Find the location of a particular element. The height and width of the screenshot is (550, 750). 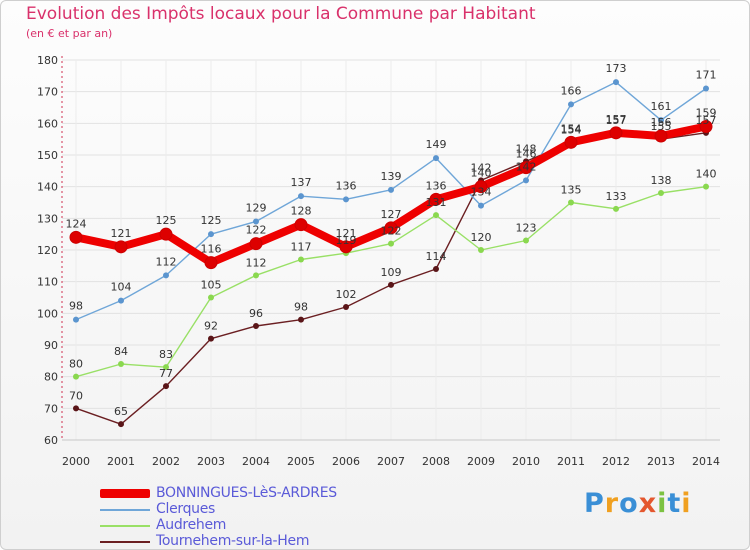

y-tick-label: 100 is located at coordinates (47, 313).